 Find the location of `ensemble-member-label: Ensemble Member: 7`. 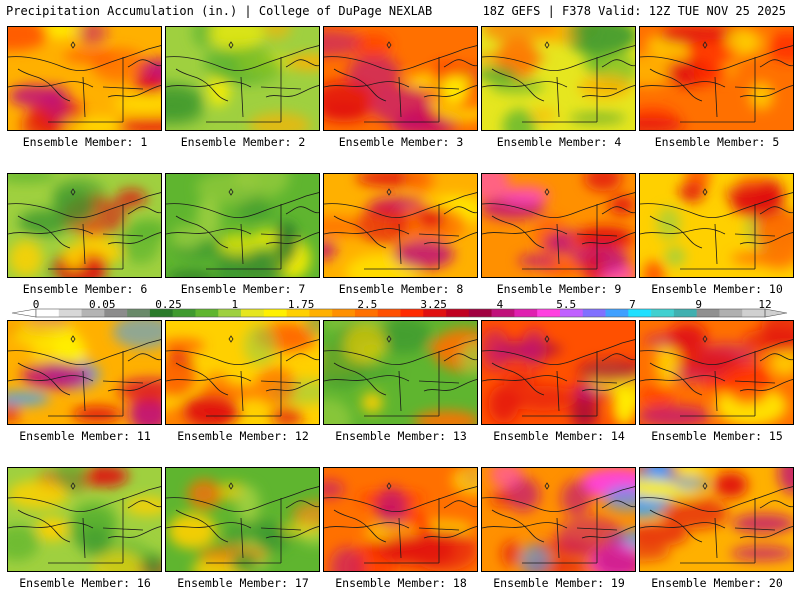

ensemble-member-label: Ensemble Member: 7 is located at coordinates (243, 289).